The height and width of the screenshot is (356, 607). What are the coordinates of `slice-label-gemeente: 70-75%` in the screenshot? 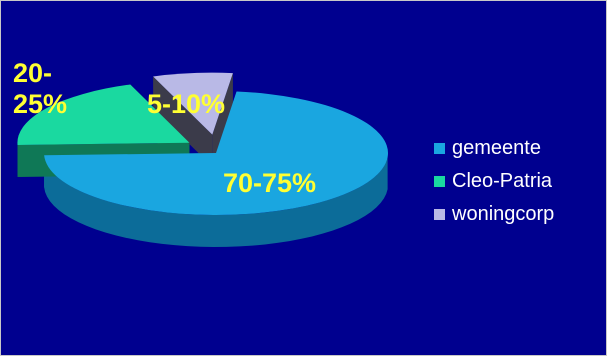 It's located at (270, 183).